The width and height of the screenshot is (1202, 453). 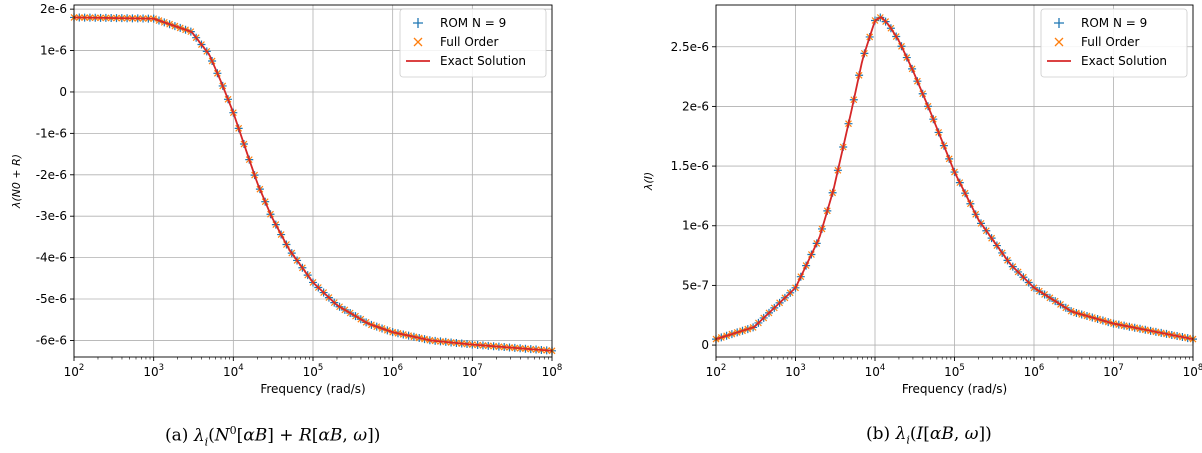 What do you see at coordinates (51, 258) in the screenshot?
I see `tick-label-y: -4e-6` at bounding box center [51, 258].